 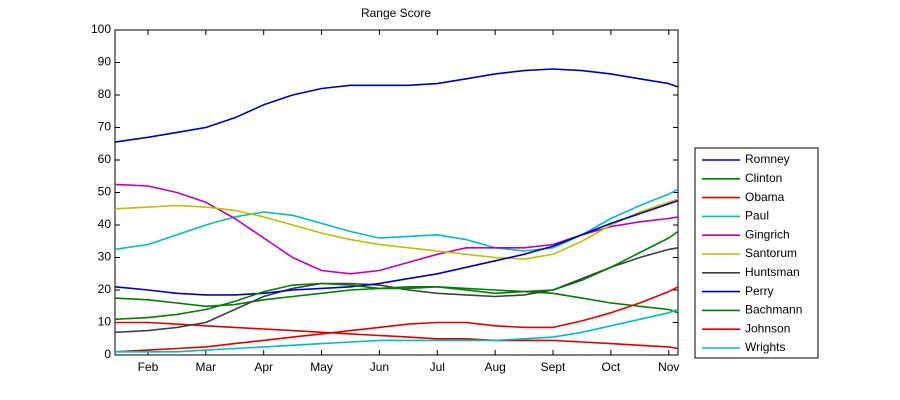 What do you see at coordinates (105, 289) in the screenshot?
I see `y-tick-label: 20` at bounding box center [105, 289].